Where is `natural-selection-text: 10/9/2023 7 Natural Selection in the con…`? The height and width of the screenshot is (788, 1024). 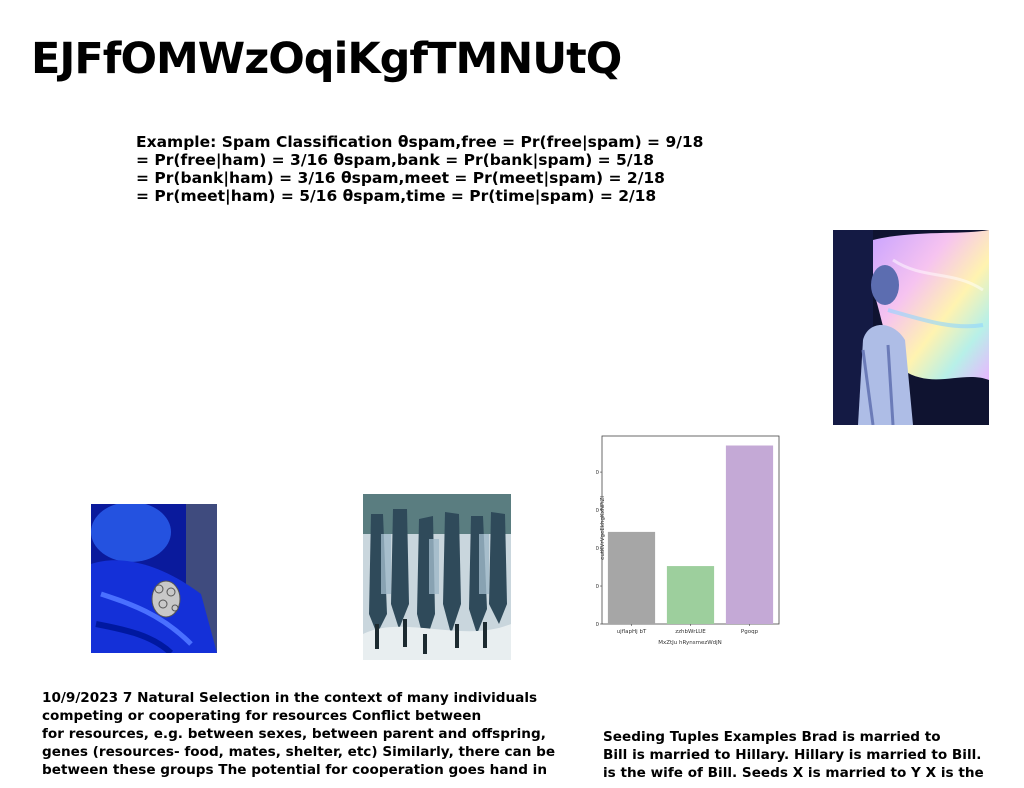
natural-selection-text: 10/9/2023 7 Natural Selection in the con… is located at coordinates (322, 734).